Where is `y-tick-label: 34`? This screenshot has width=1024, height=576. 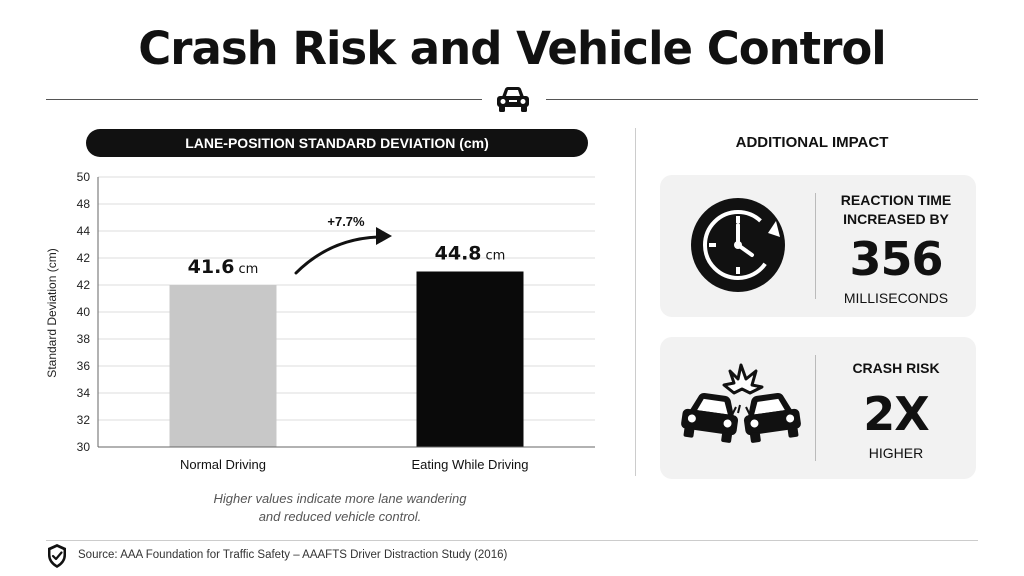 y-tick-label: 34 is located at coordinates (84, 393).